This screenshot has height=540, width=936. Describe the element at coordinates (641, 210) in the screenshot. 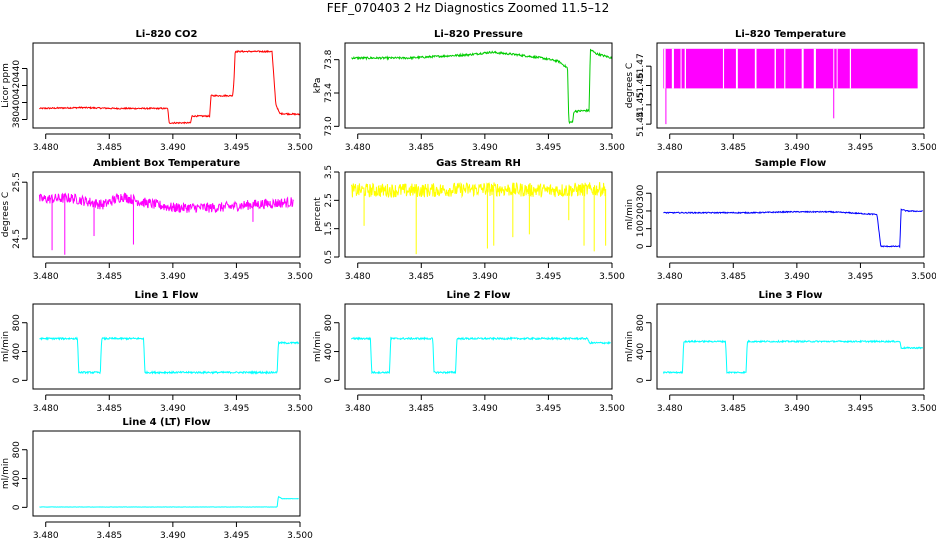

I see `y-tick-label: 200` at that location.